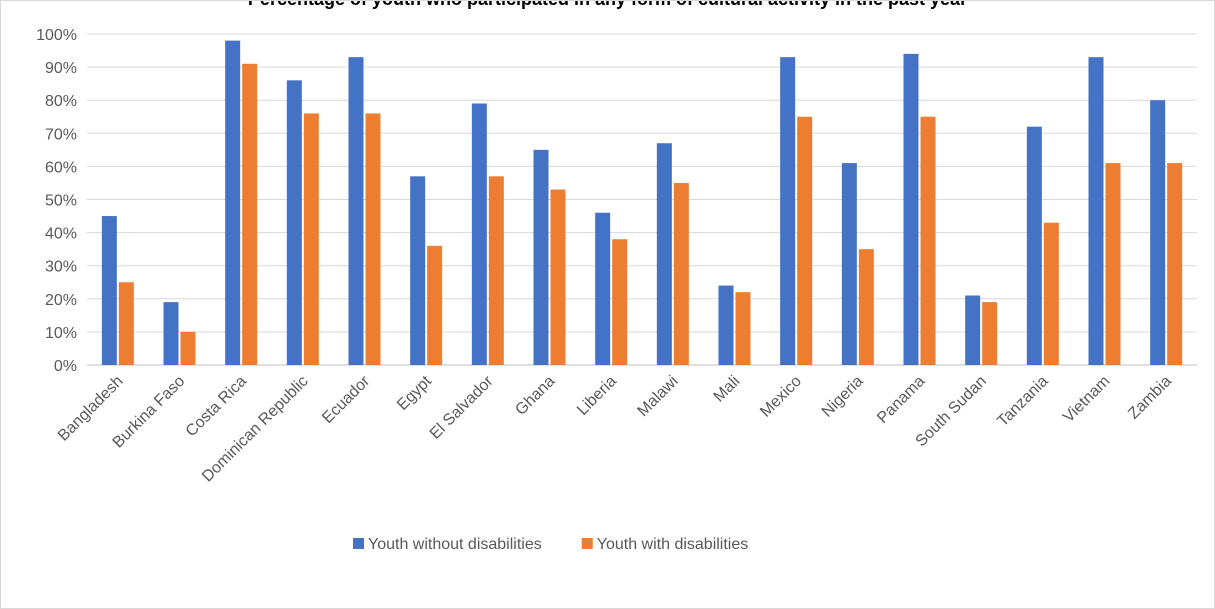 This screenshot has width=1215, height=609. I want to click on legend-label: Youth without disabilities, so click(455, 544).